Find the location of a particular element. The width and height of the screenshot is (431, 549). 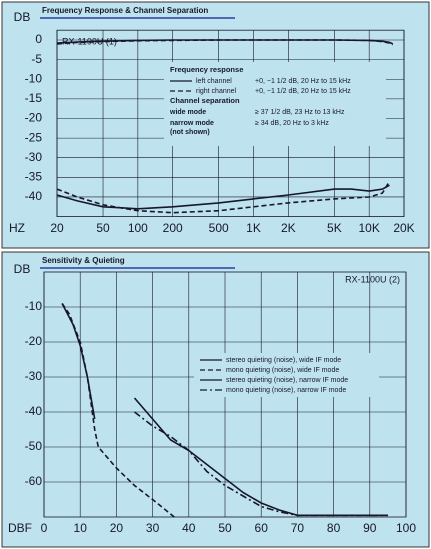

x-tick-label: 500 is located at coordinates (219, 228).